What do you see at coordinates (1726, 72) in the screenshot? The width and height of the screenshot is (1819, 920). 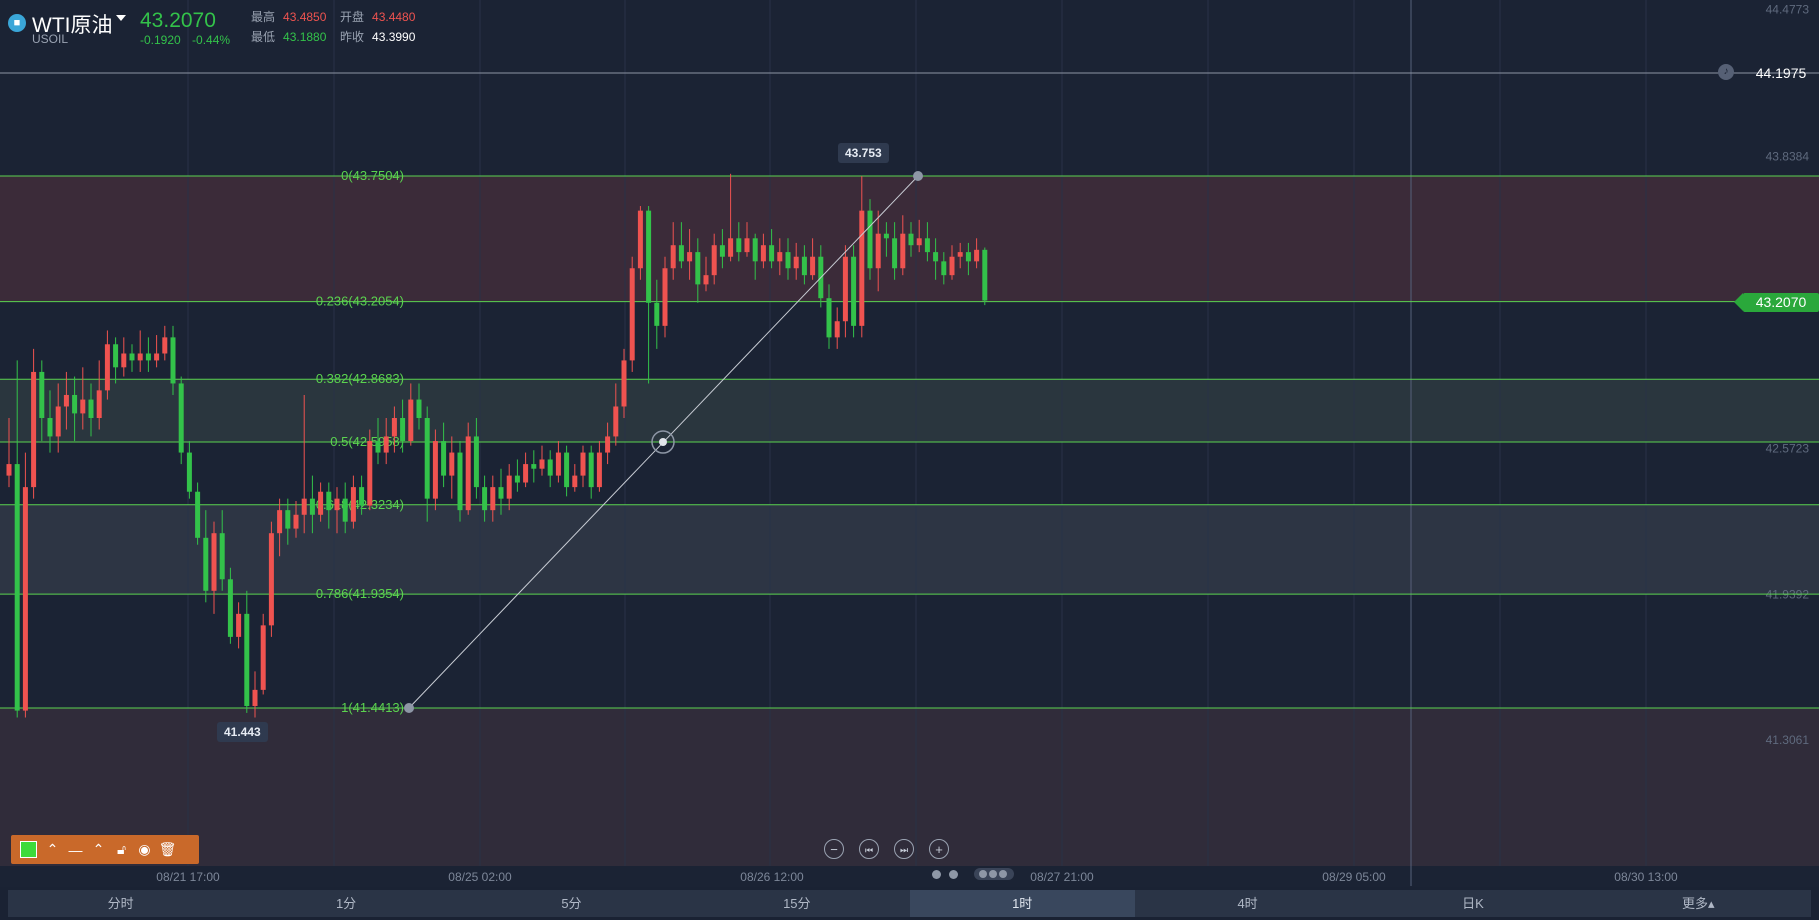 I see `alert-bell-icon: ♪` at bounding box center [1726, 72].